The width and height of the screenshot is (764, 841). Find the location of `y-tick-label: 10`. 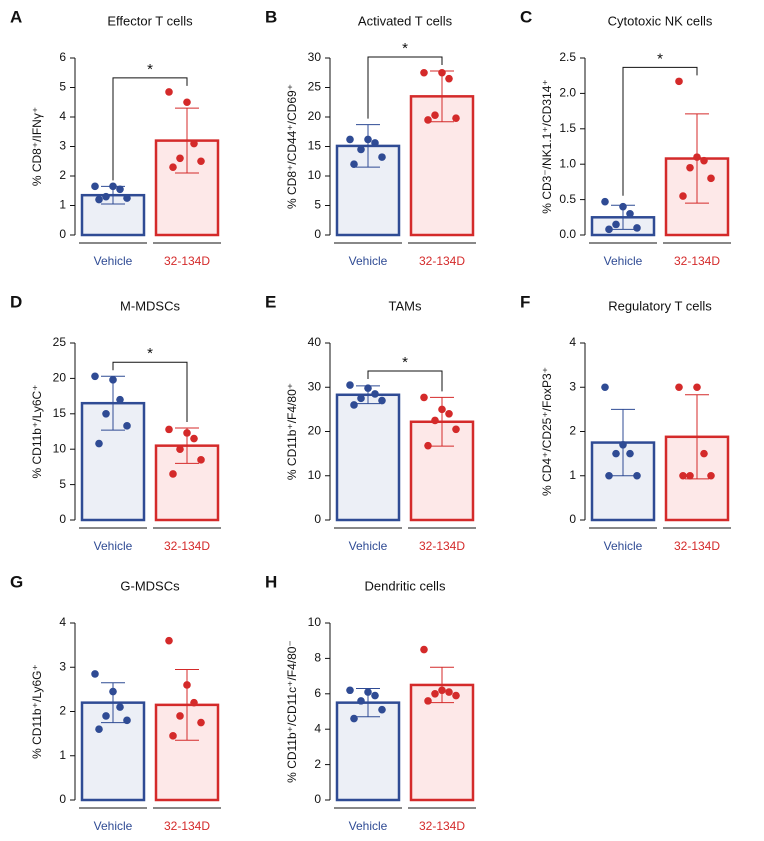

y-tick-label: 10 is located at coordinates (315, 475).